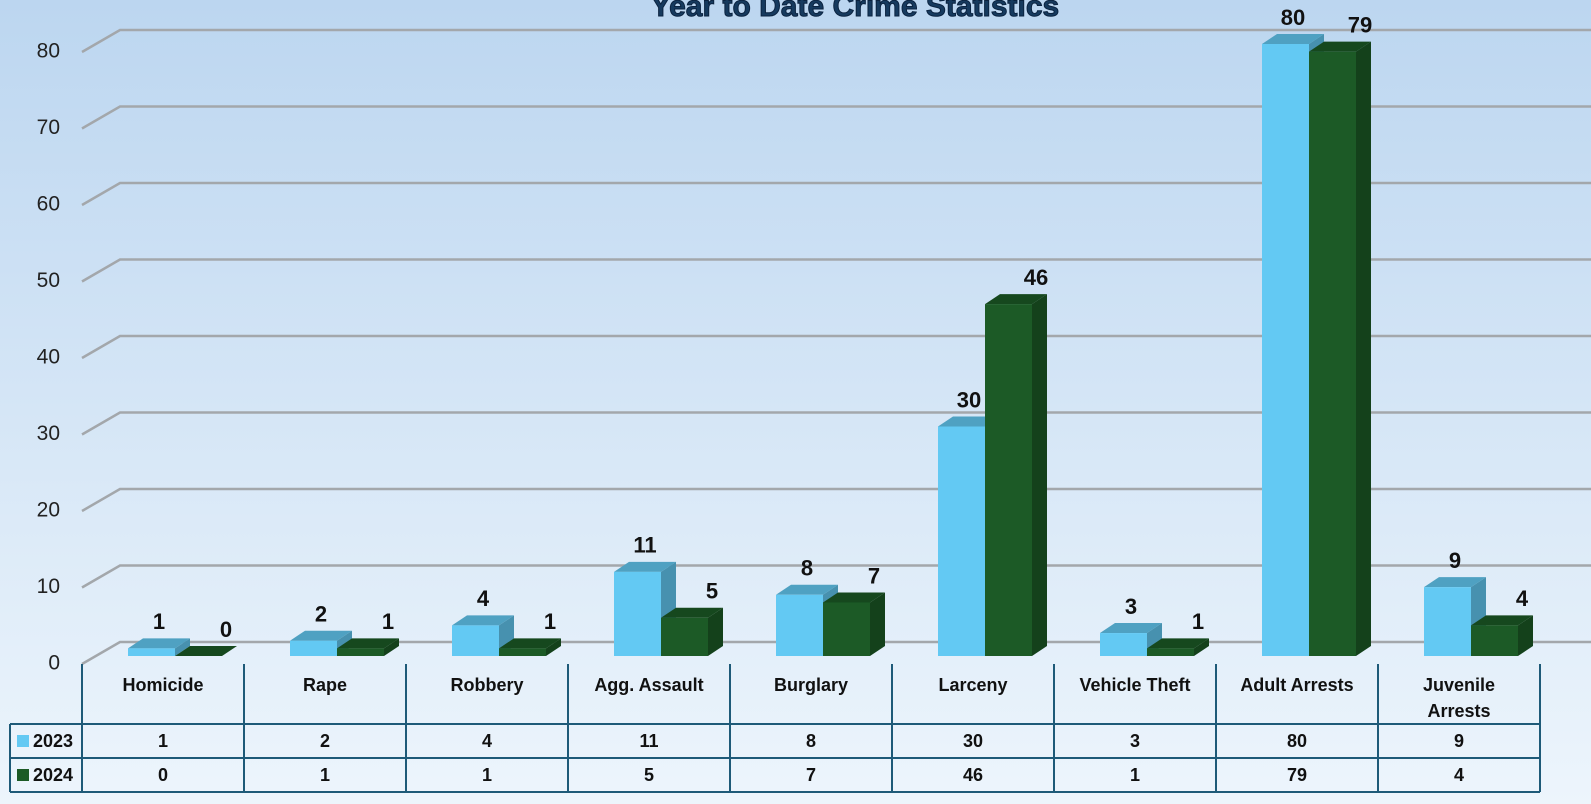  I want to click on x-tick-label: Larceny, so click(972, 685).